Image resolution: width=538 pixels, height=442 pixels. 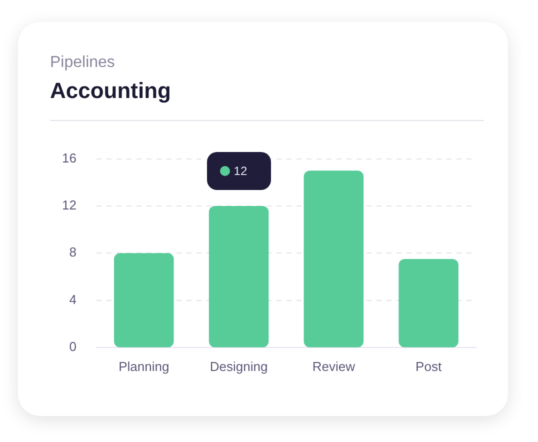 I want to click on x-tick-label: Post, so click(x=429, y=366).